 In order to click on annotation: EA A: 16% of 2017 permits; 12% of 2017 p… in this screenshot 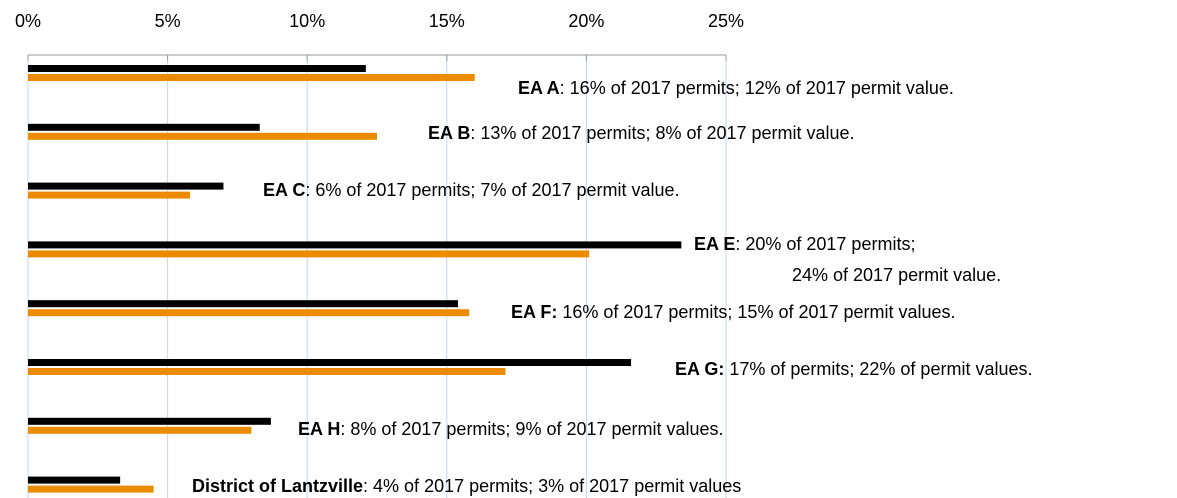, I will do `click(736, 88)`.